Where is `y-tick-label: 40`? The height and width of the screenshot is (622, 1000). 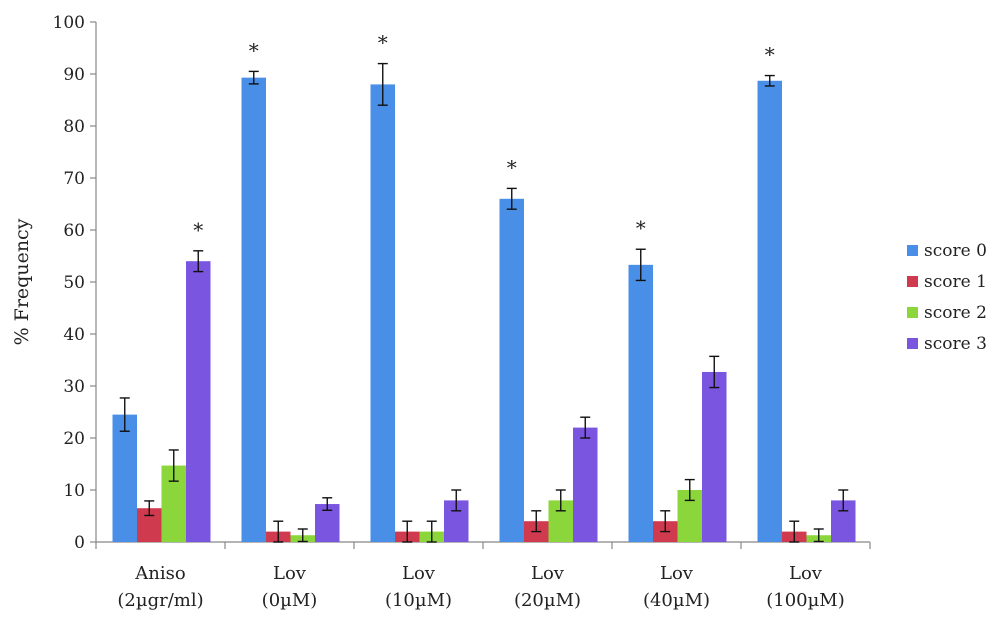 y-tick-label: 40 is located at coordinates (74, 335).